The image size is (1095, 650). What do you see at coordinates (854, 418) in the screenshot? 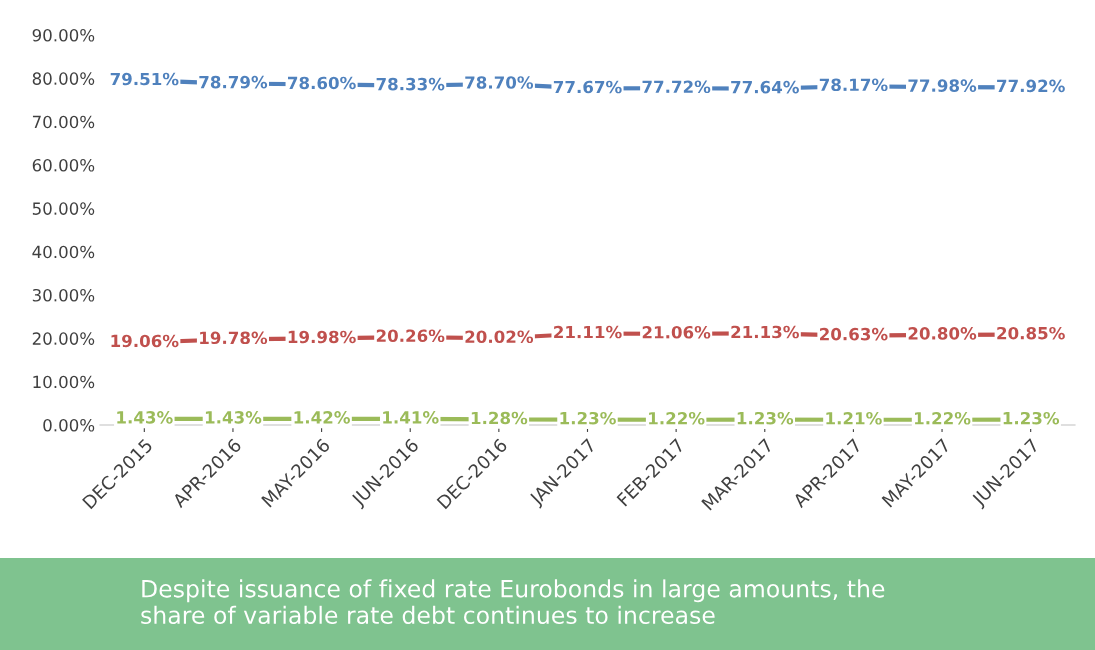
I see `data-label: 1.21%` at bounding box center [854, 418].